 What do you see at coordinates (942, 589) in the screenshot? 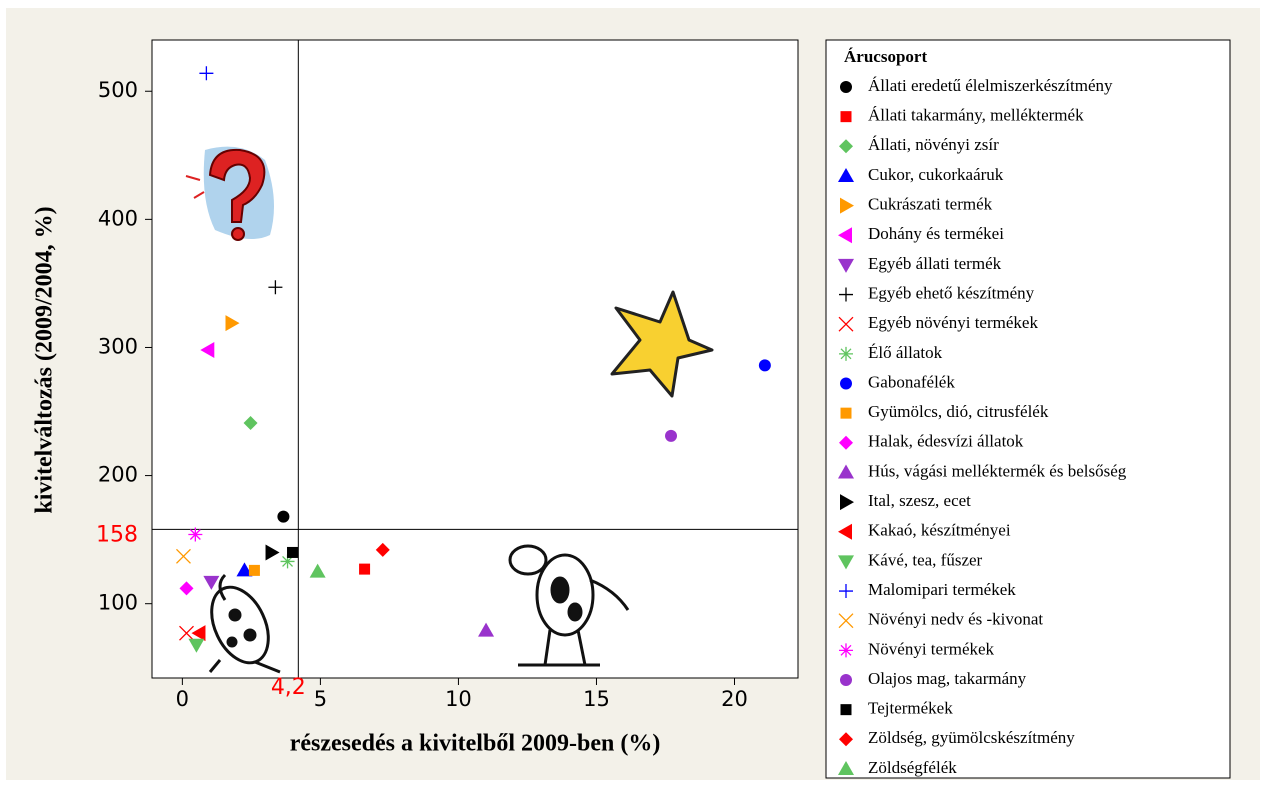
I see `legend-label: Malomipari termékek` at bounding box center [942, 589].